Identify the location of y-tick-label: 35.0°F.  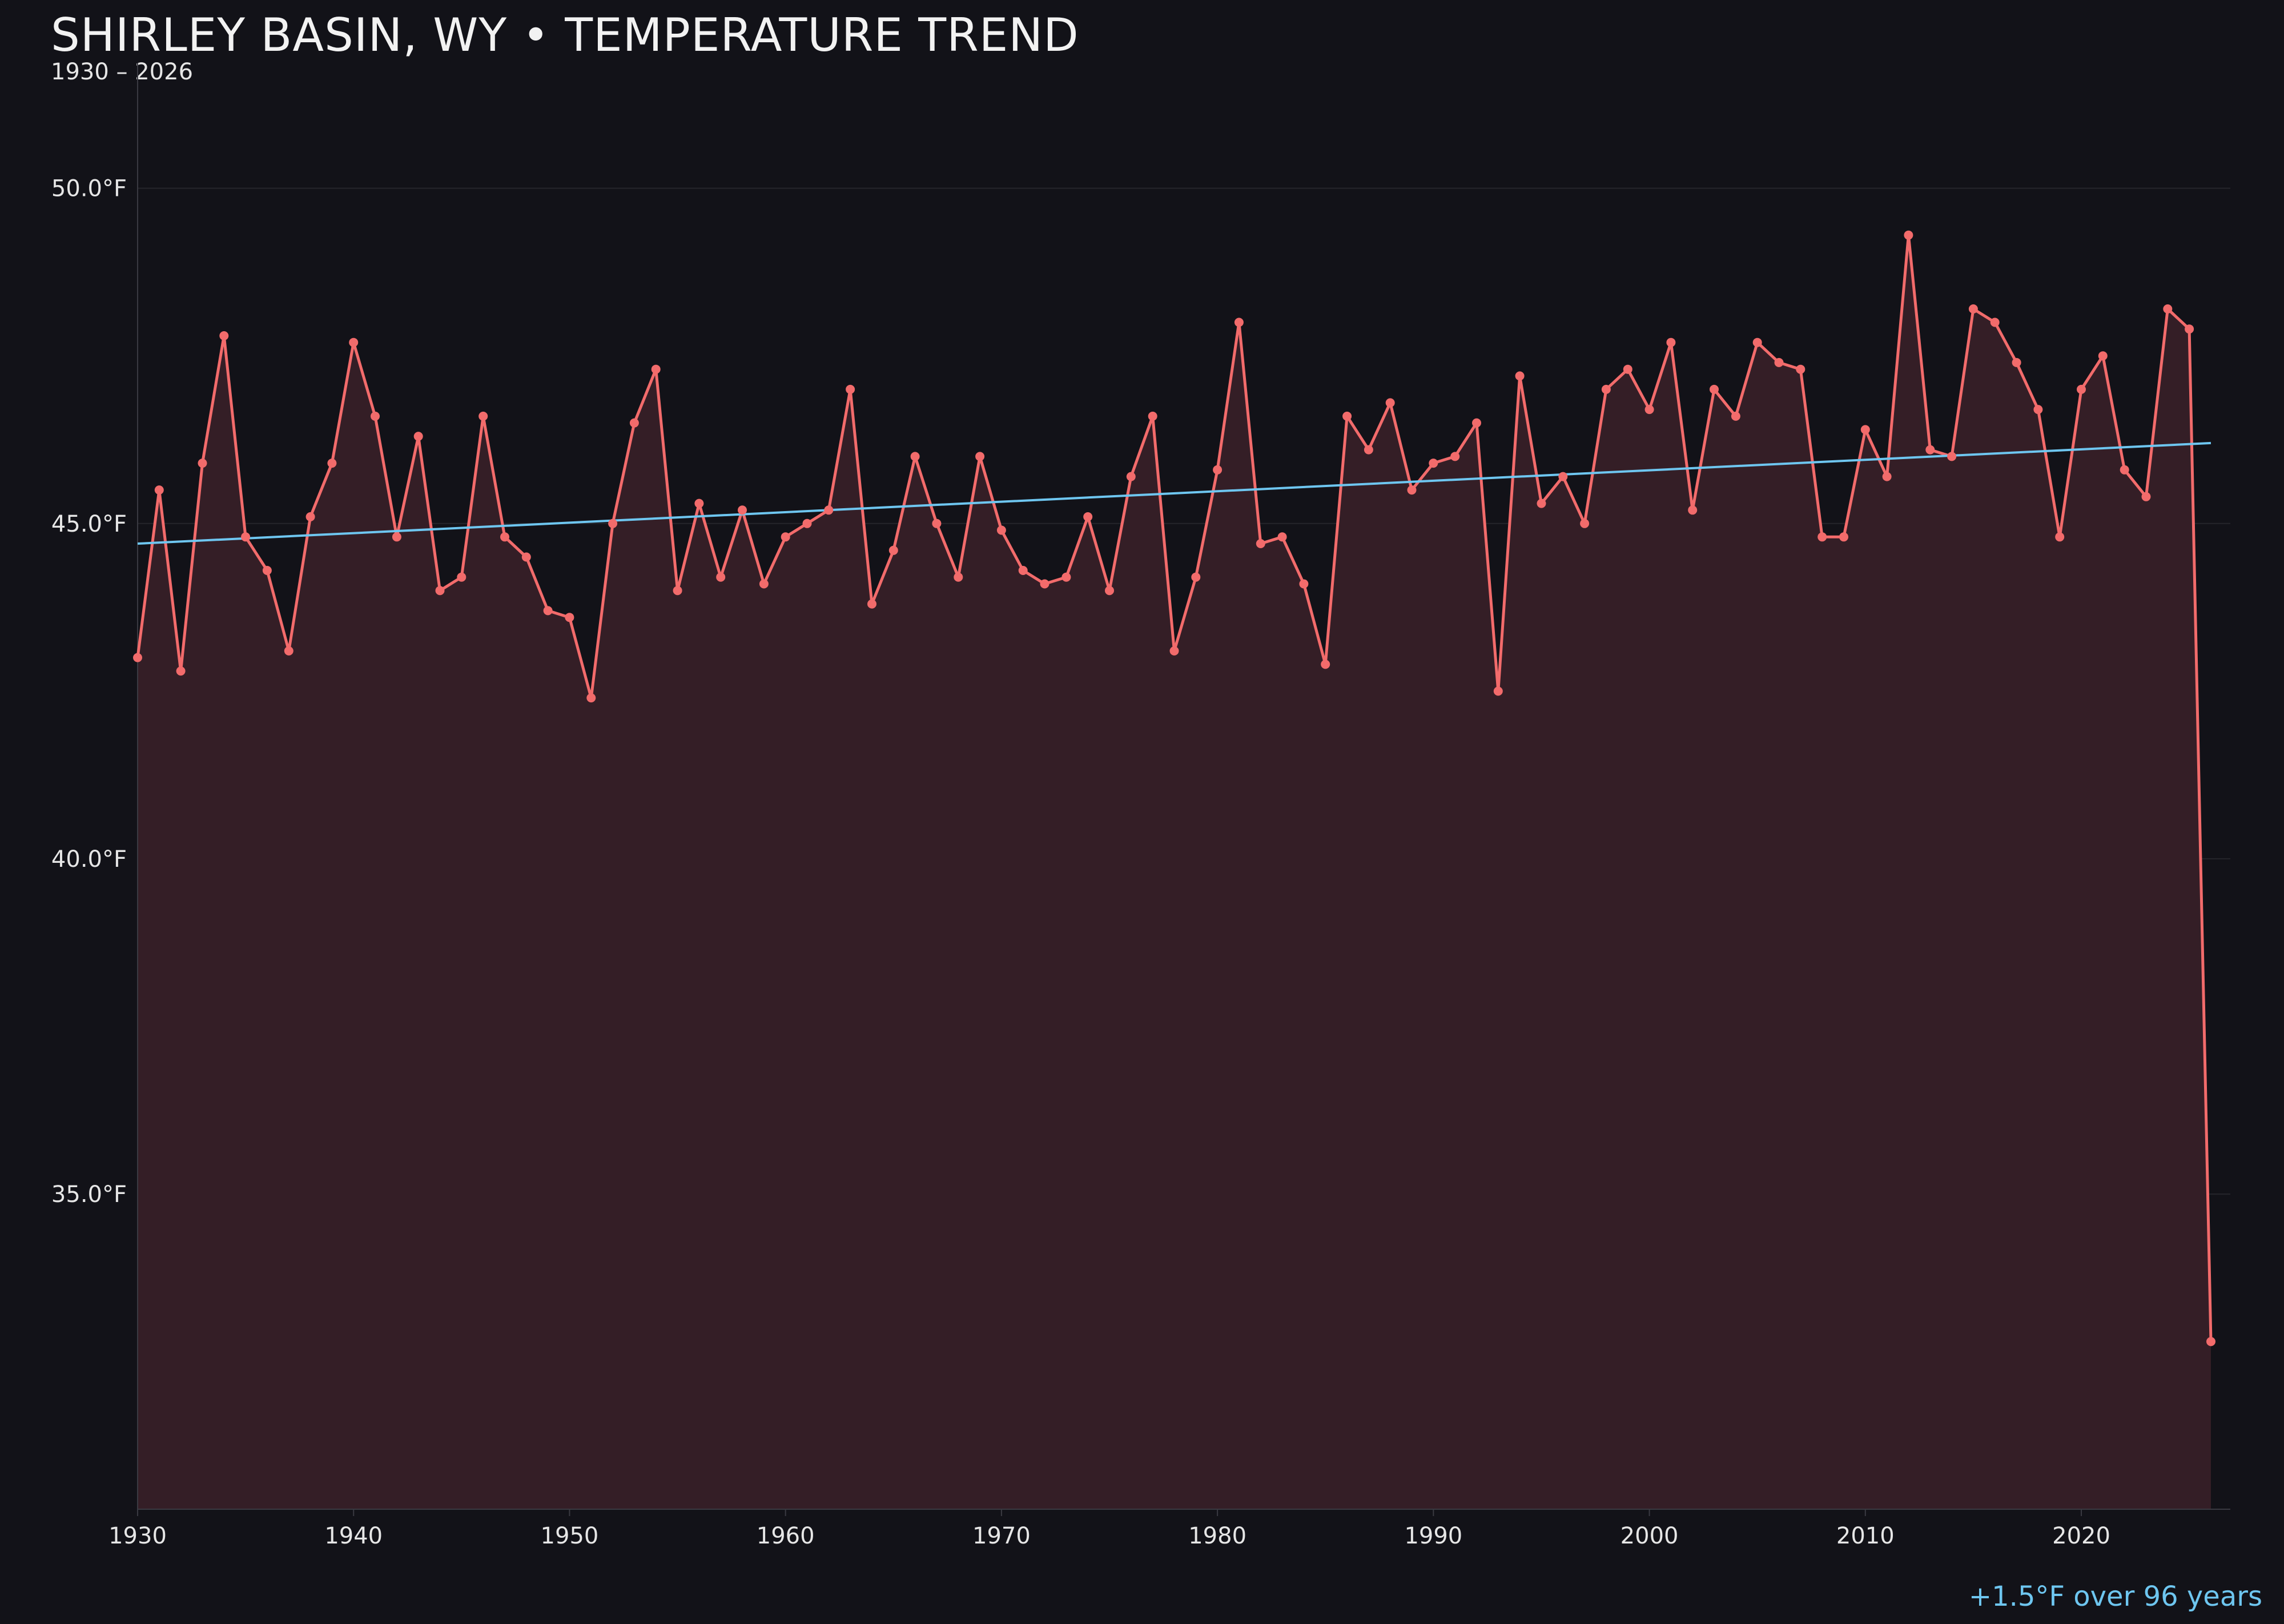
(89, 1194).